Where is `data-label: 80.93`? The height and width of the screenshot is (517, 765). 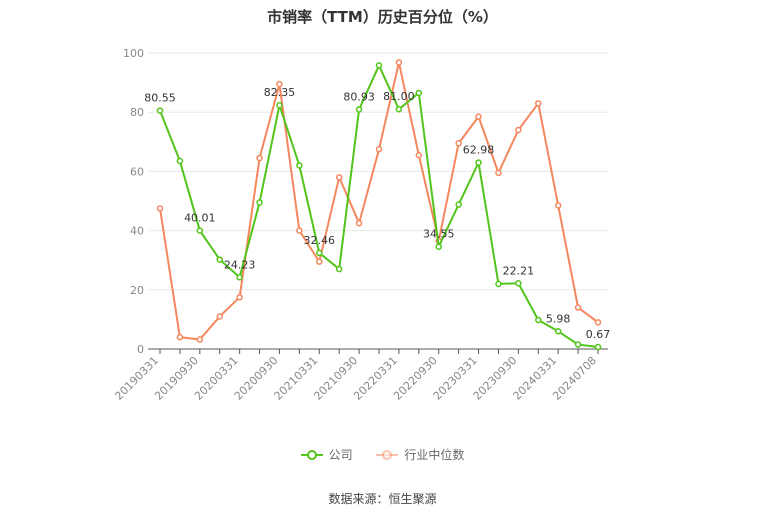
data-label: 80.93 is located at coordinates (359, 96).